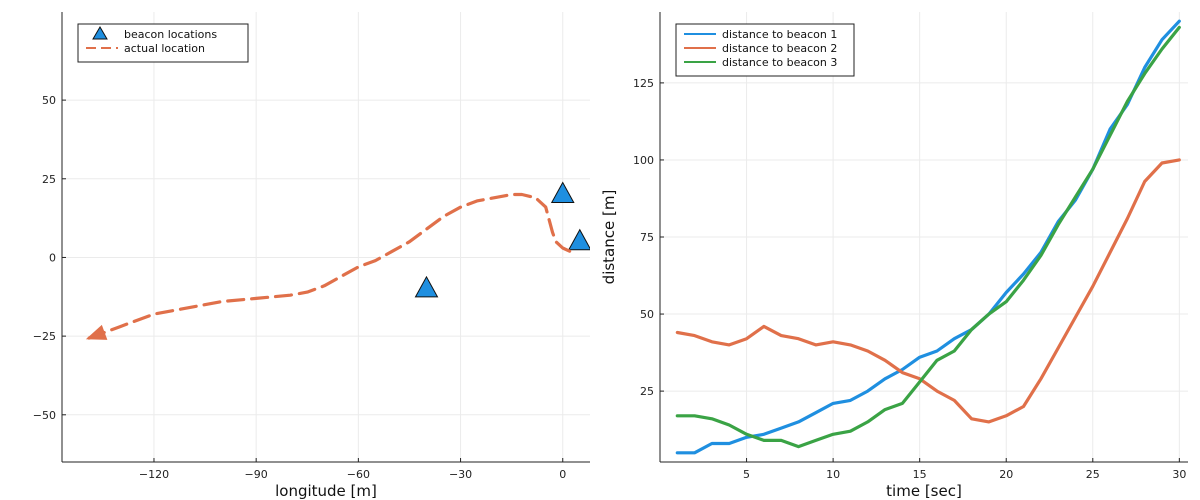  Describe the element at coordinates (256, 474) in the screenshot. I see `plot1-x-tick-label: −90` at that location.